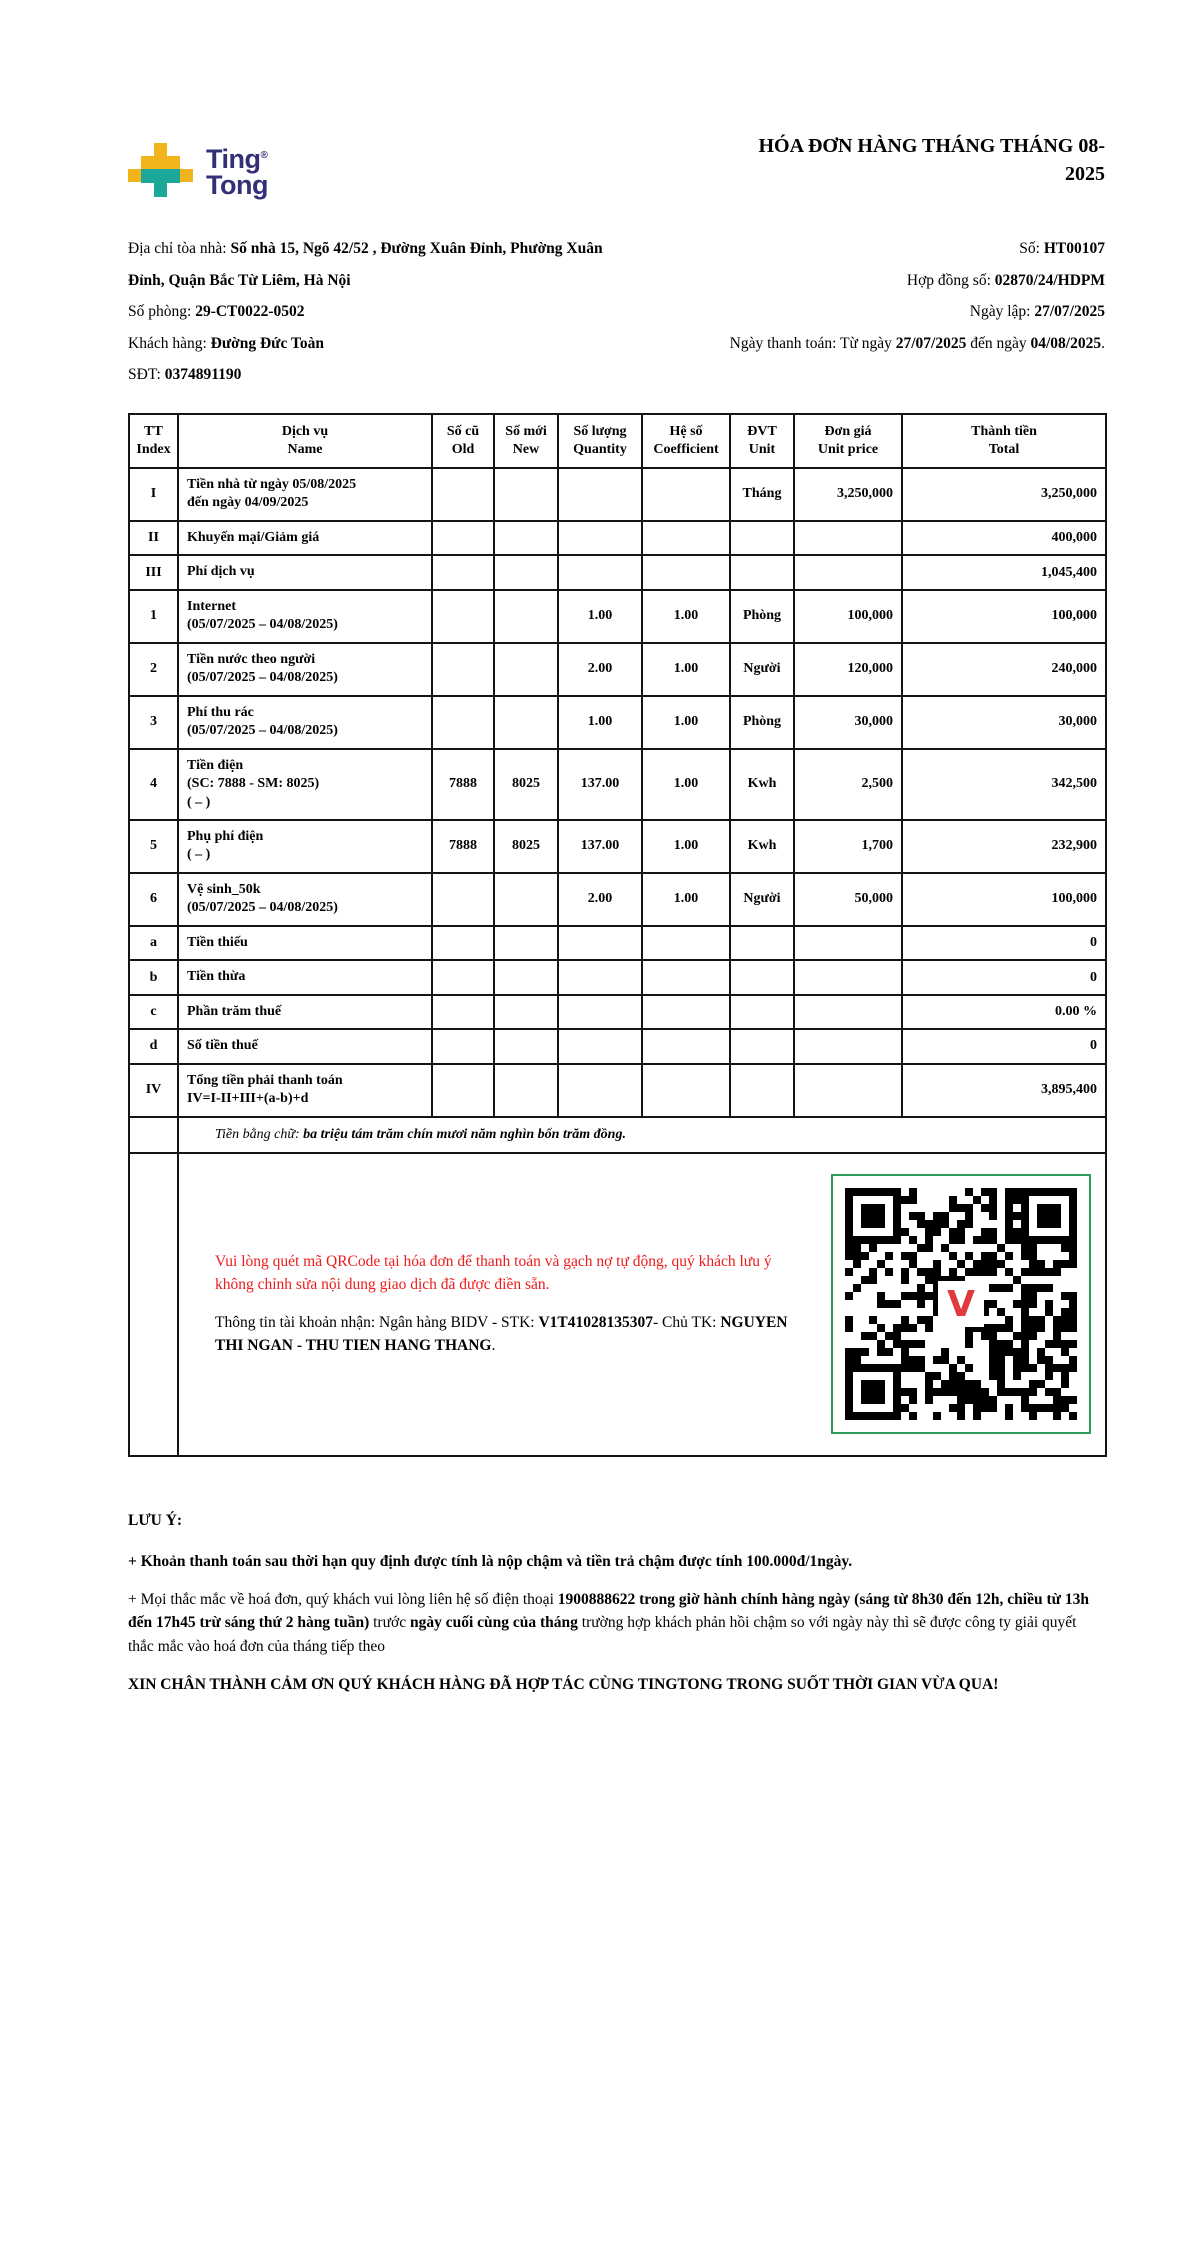 The image size is (1200, 2259). What do you see at coordinates (1004, 1090) in the screenshot?
I see `cell-total: 3,895,400` at bounding box center [1004, 1090].